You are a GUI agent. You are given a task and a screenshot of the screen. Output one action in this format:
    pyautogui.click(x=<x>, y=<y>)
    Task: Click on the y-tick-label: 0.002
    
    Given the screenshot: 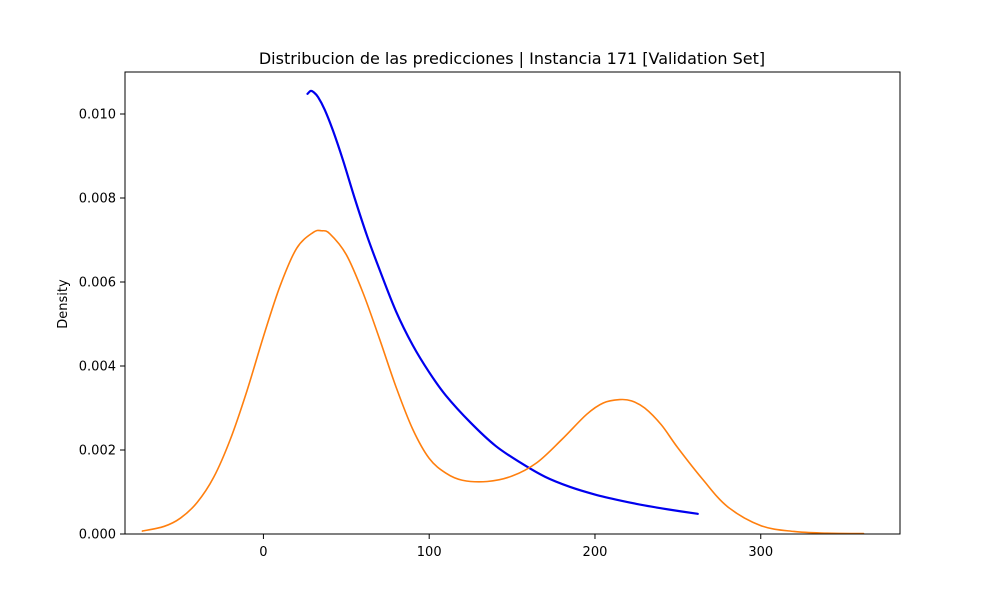 What is the action you would take?
    pyautogui.click(x=97, y=451)
    